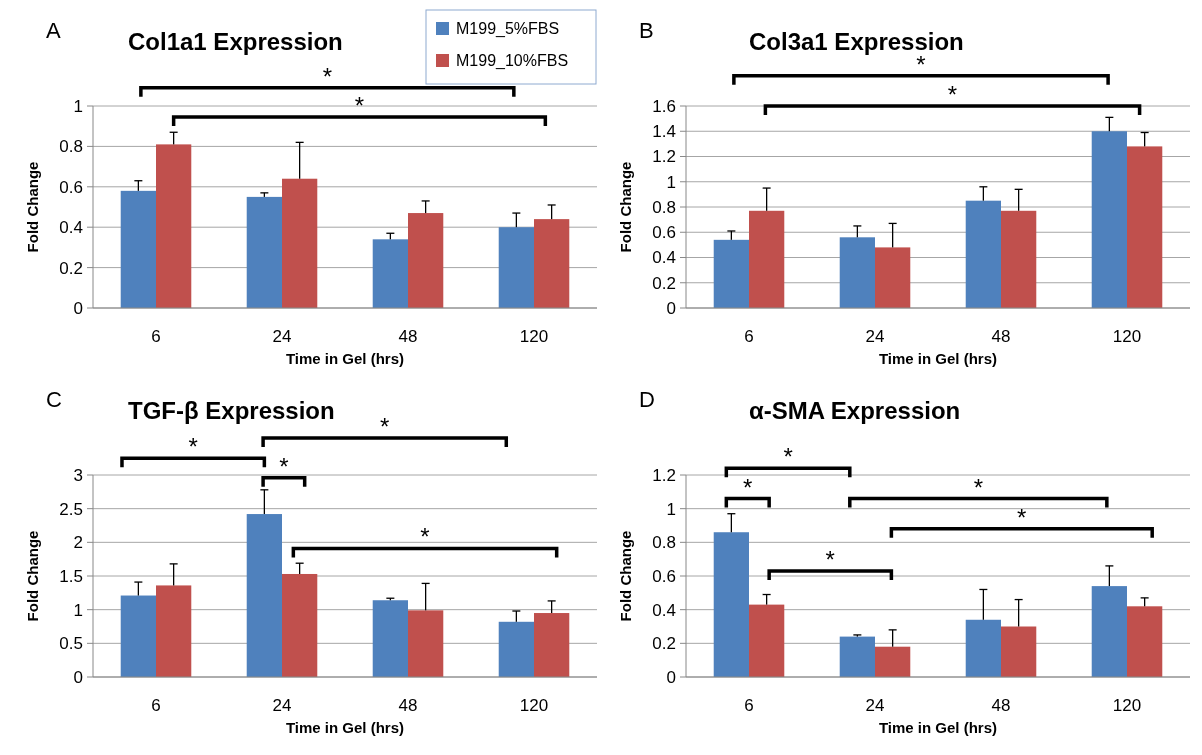  I want to click on text: A, so click(53, 30).